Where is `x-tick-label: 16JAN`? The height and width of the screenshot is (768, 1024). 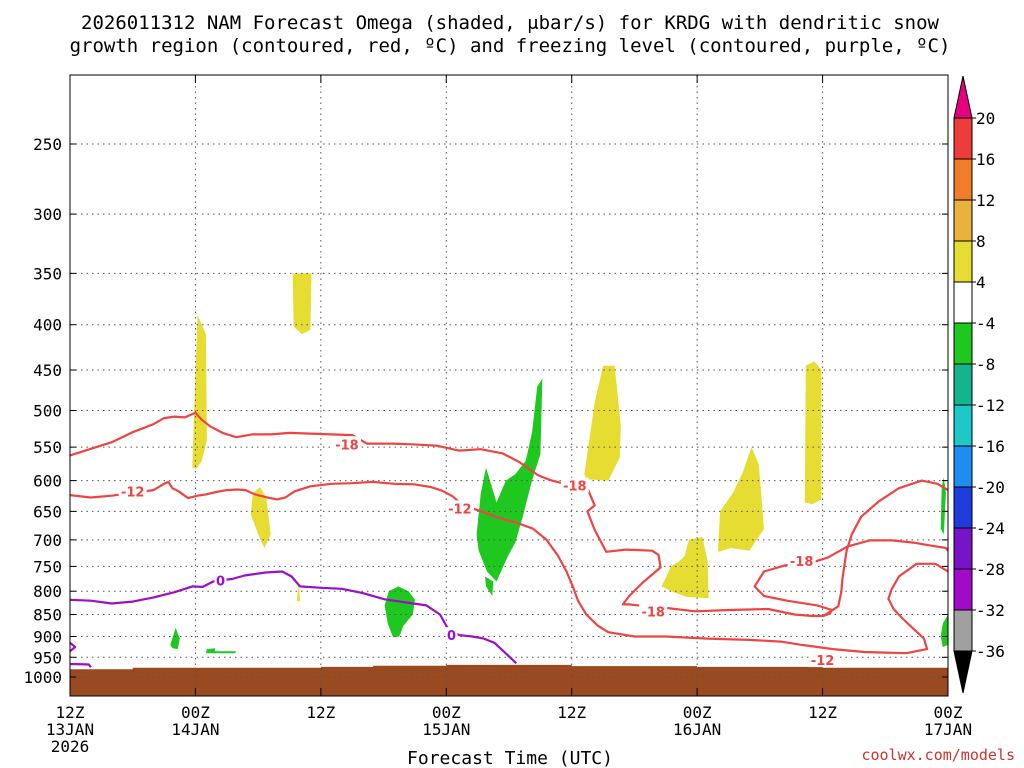 x-tick-label: 16JAN is located at coordinates (697, 729).